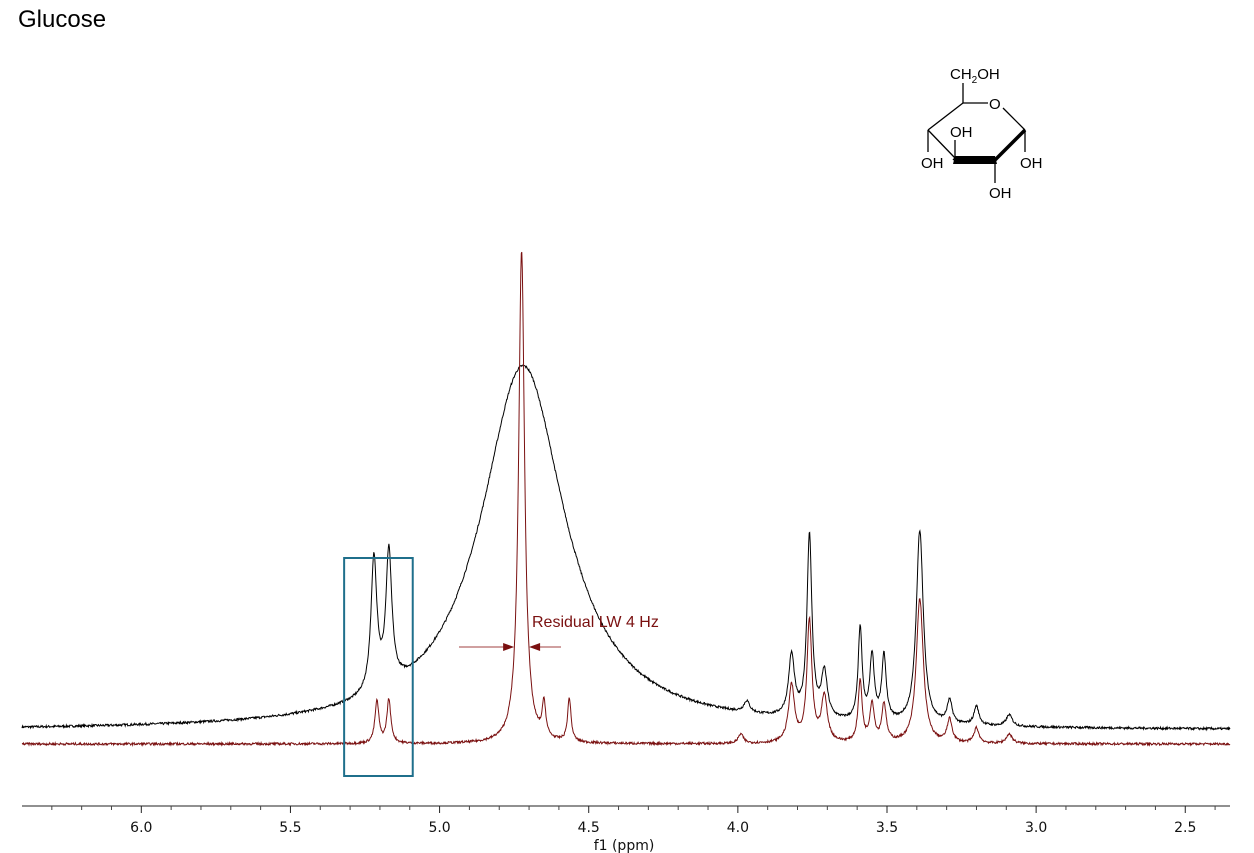 The image size is (1254, 853). What do you see at coordinates (624, 845) in the screenshot?
I see `x-axis-label: f1 (ppm)` at bounding box center [624, 845].